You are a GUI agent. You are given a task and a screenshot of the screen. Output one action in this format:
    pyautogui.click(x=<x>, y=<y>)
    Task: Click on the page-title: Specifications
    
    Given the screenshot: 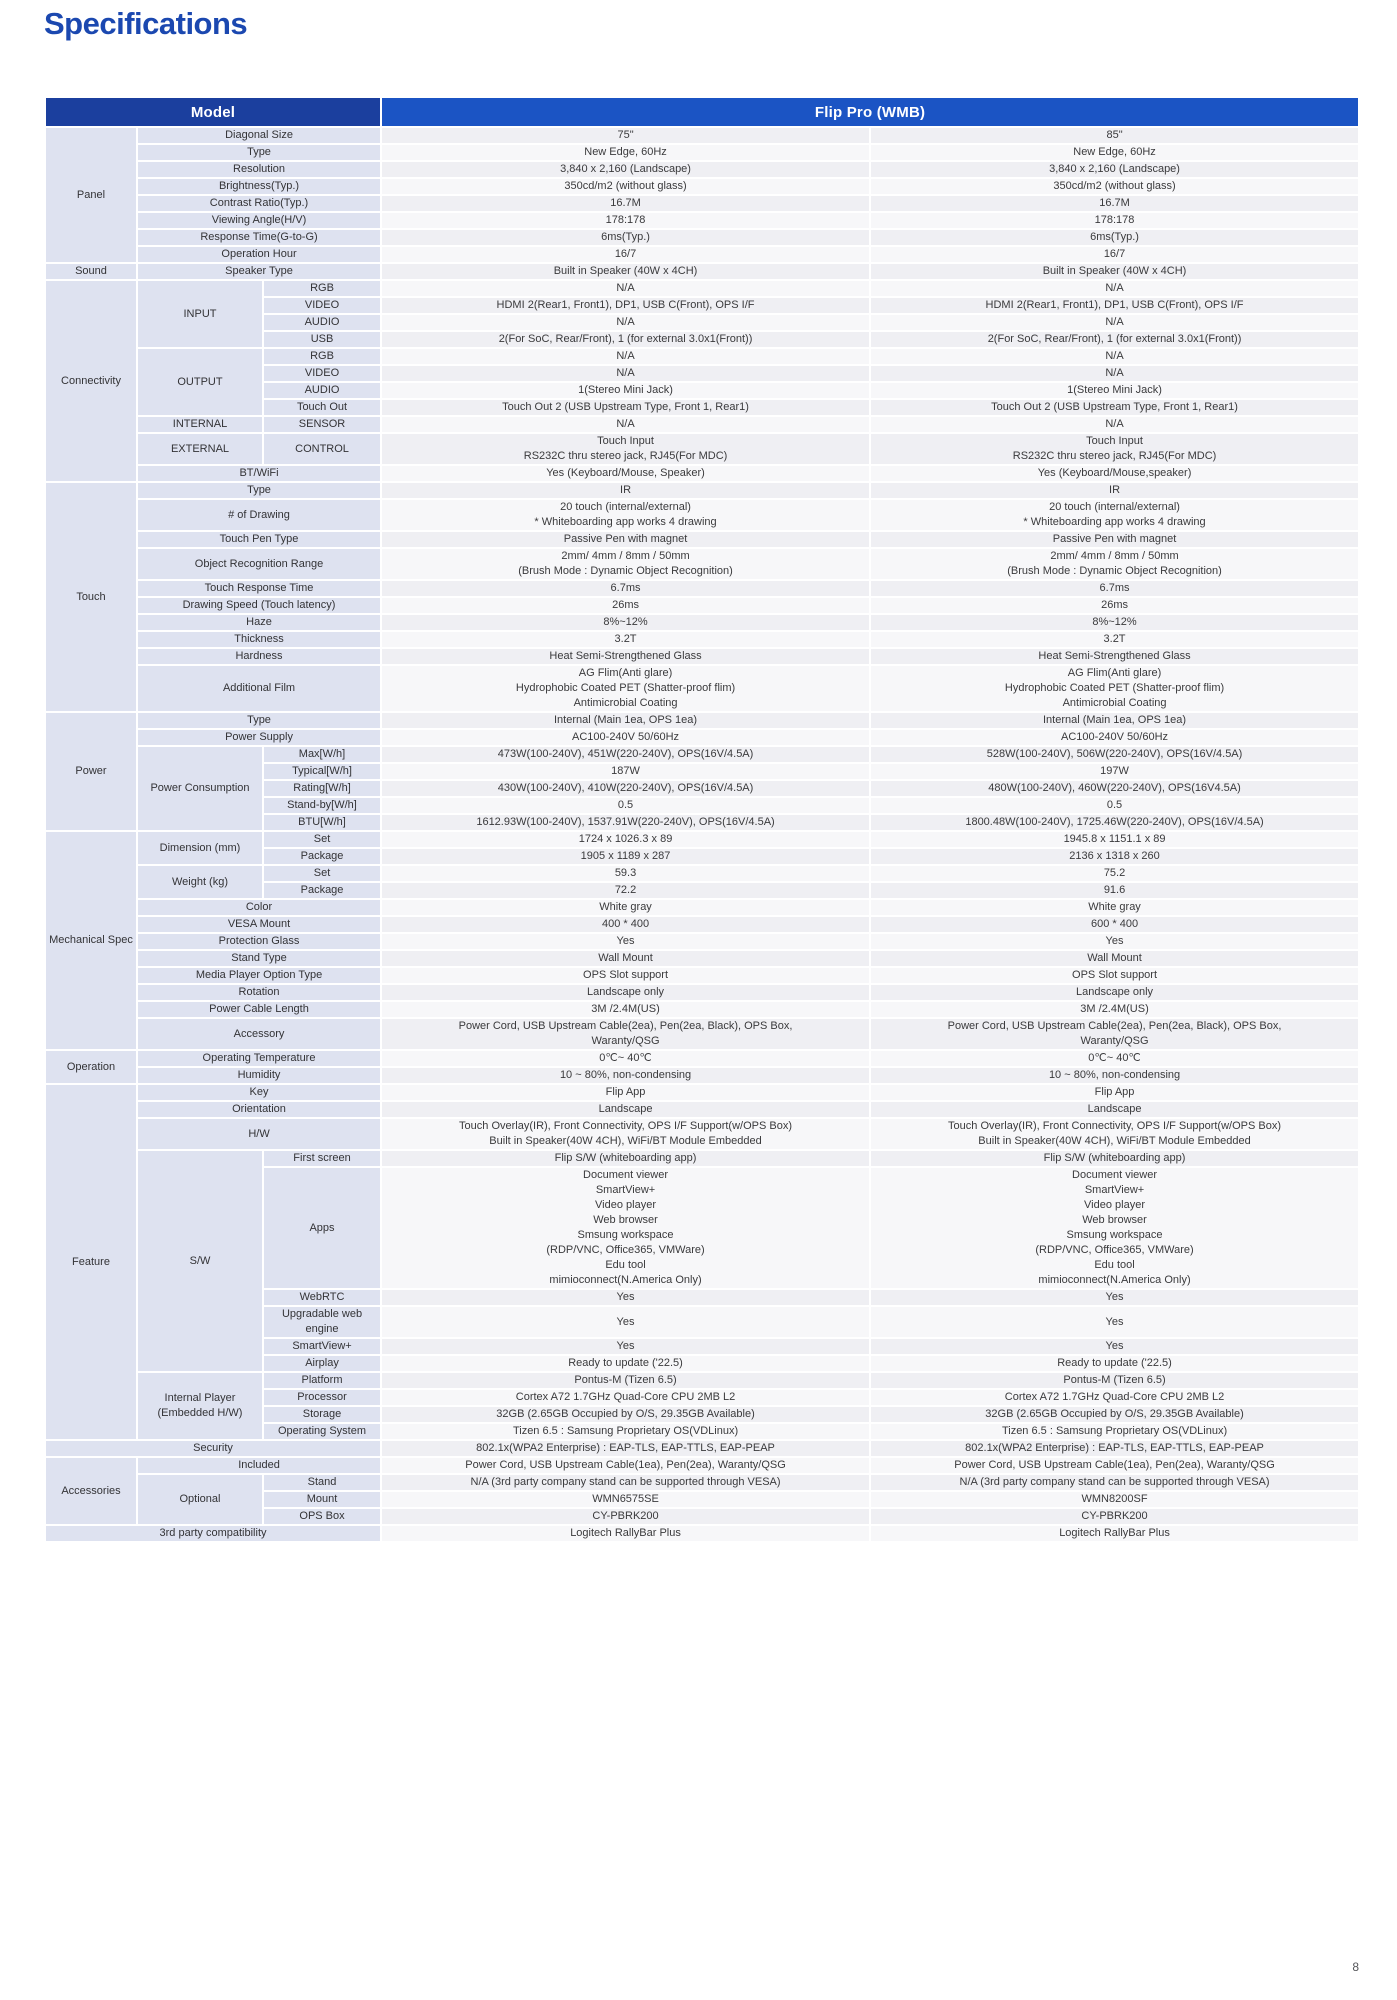 What is the action you would take?
    pyautogui.click(x=146, y=23)
    